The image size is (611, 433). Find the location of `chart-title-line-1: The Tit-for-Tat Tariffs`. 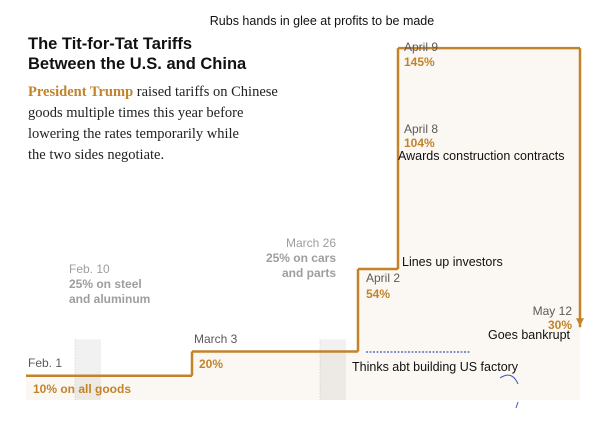

chart-title-line-1: The Tit-for-Tat Tariffs is located at coordinates (110, 44).